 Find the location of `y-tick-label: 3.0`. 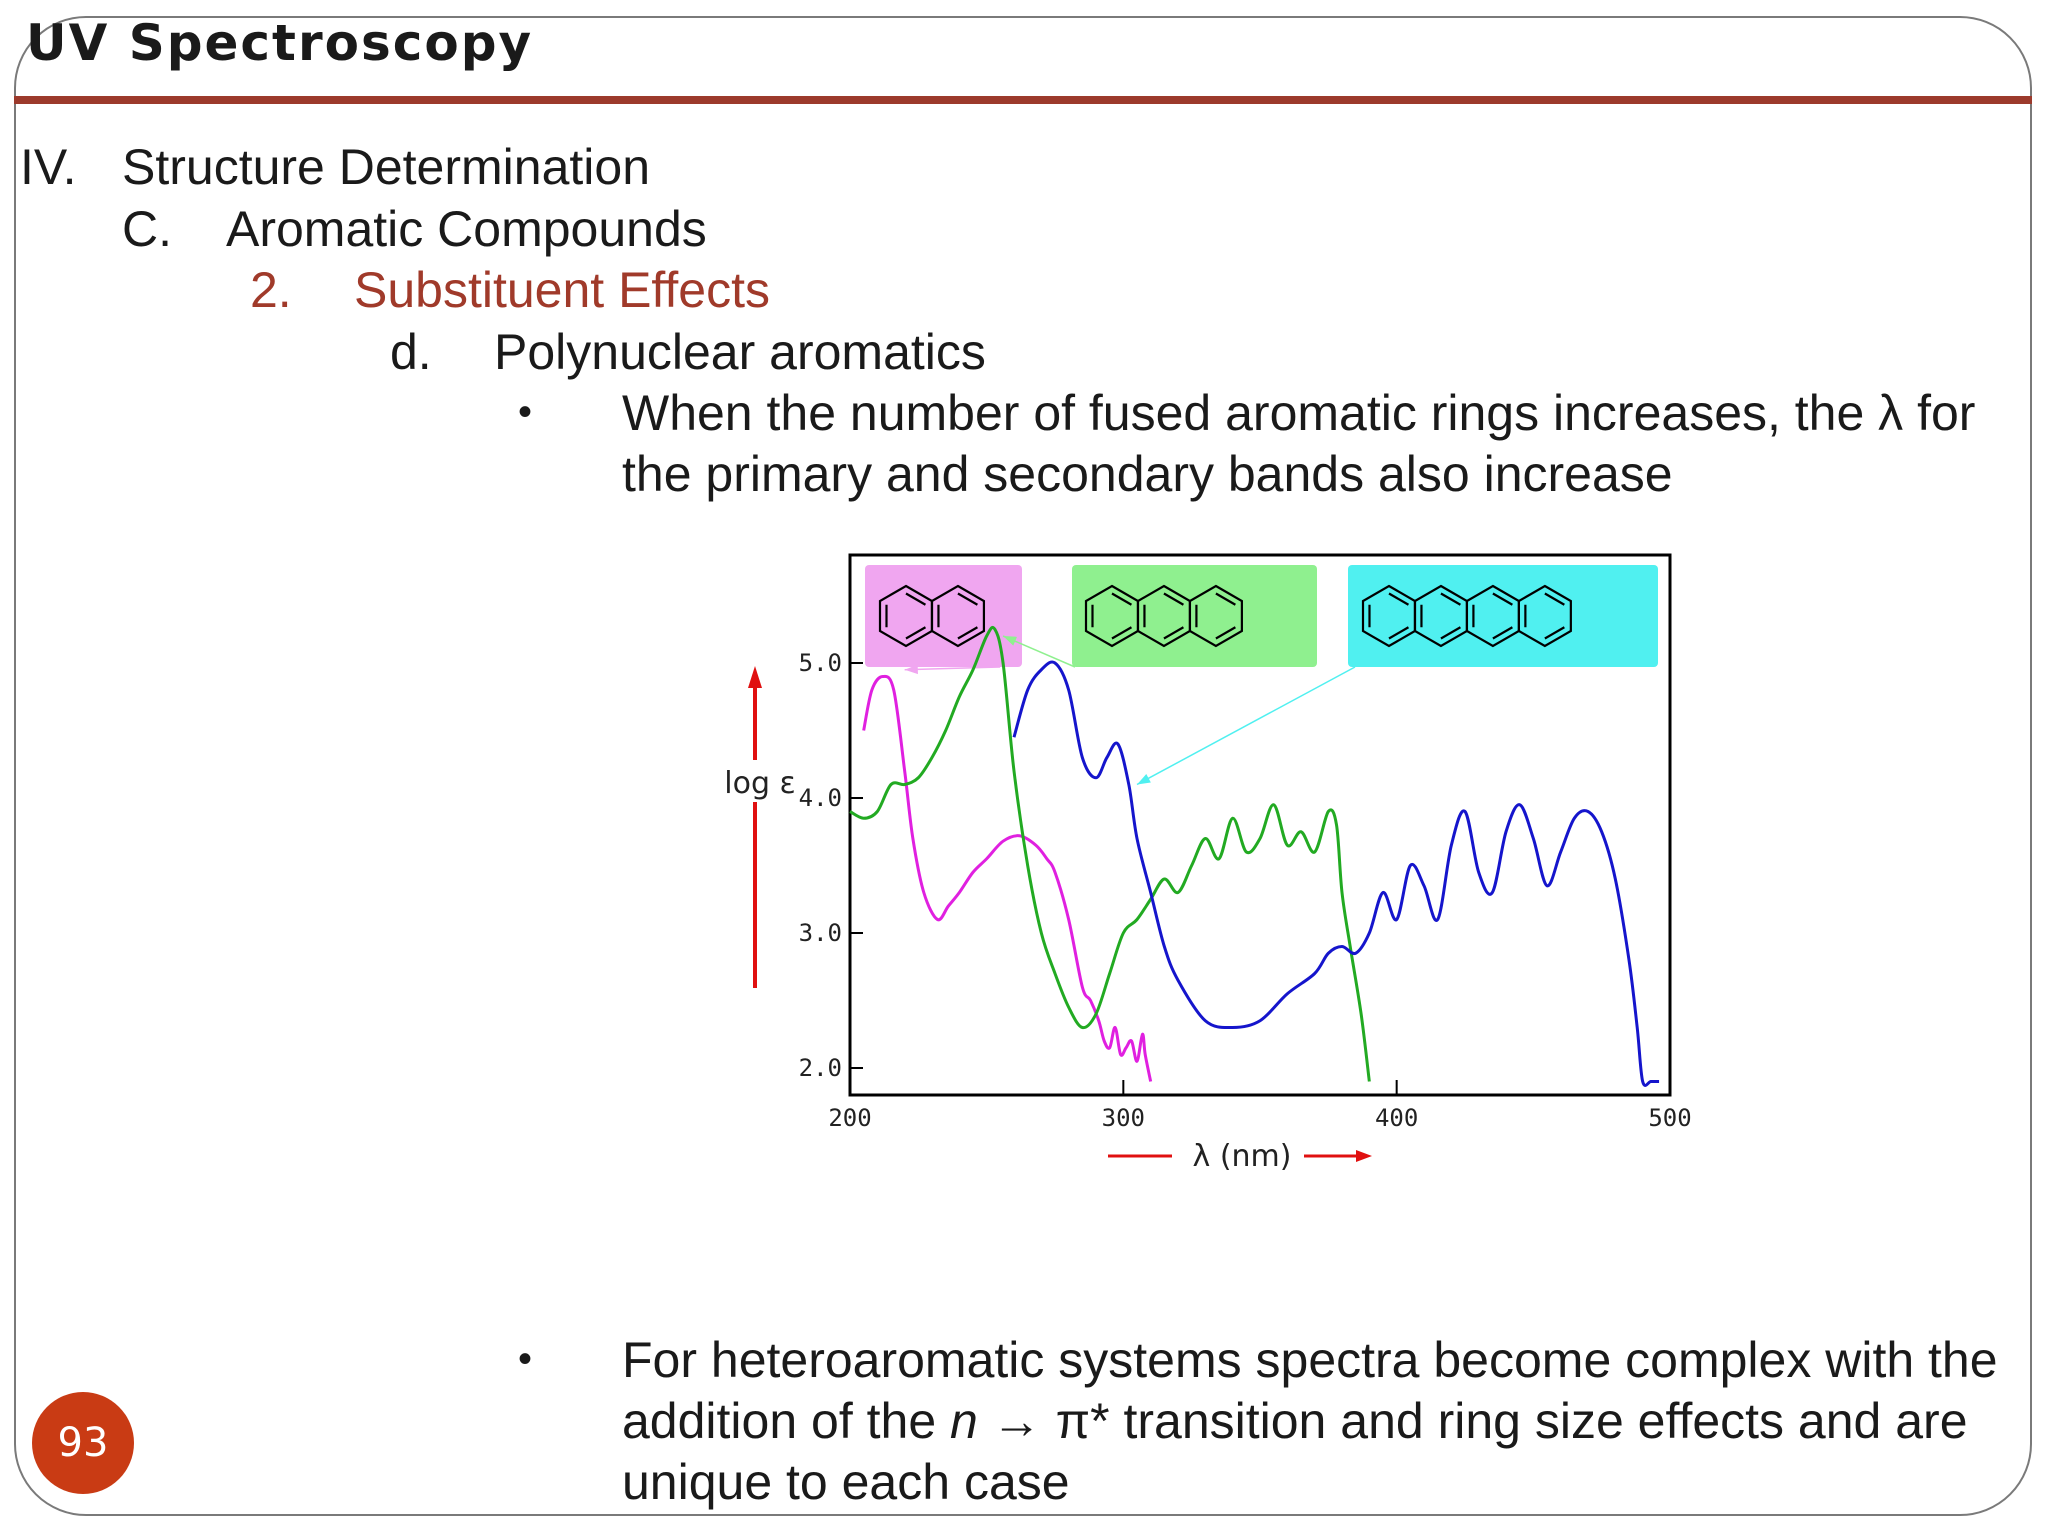

y-tick-label: 3.0 is located at coordinates (820, 933).